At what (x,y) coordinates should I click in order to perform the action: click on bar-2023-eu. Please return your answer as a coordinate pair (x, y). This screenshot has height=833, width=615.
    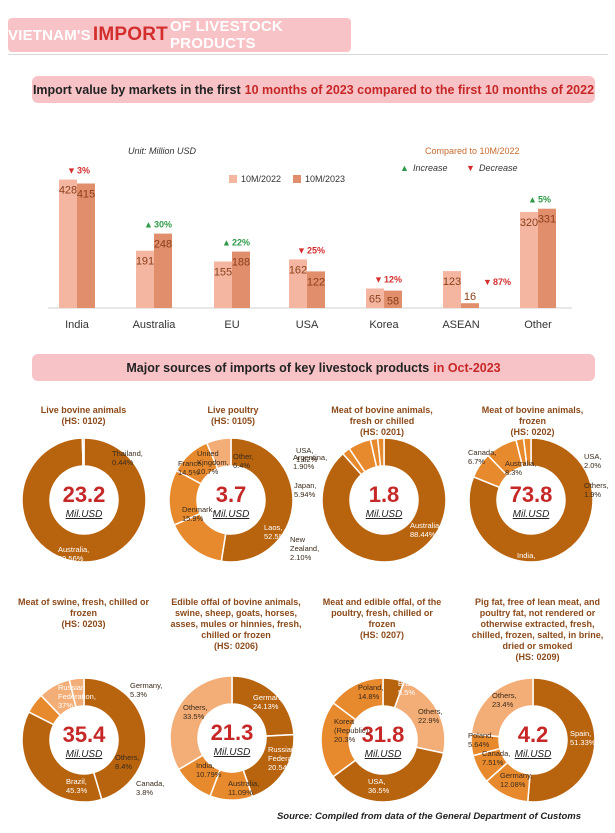
    Looking at the image, I should click on (241, 279).